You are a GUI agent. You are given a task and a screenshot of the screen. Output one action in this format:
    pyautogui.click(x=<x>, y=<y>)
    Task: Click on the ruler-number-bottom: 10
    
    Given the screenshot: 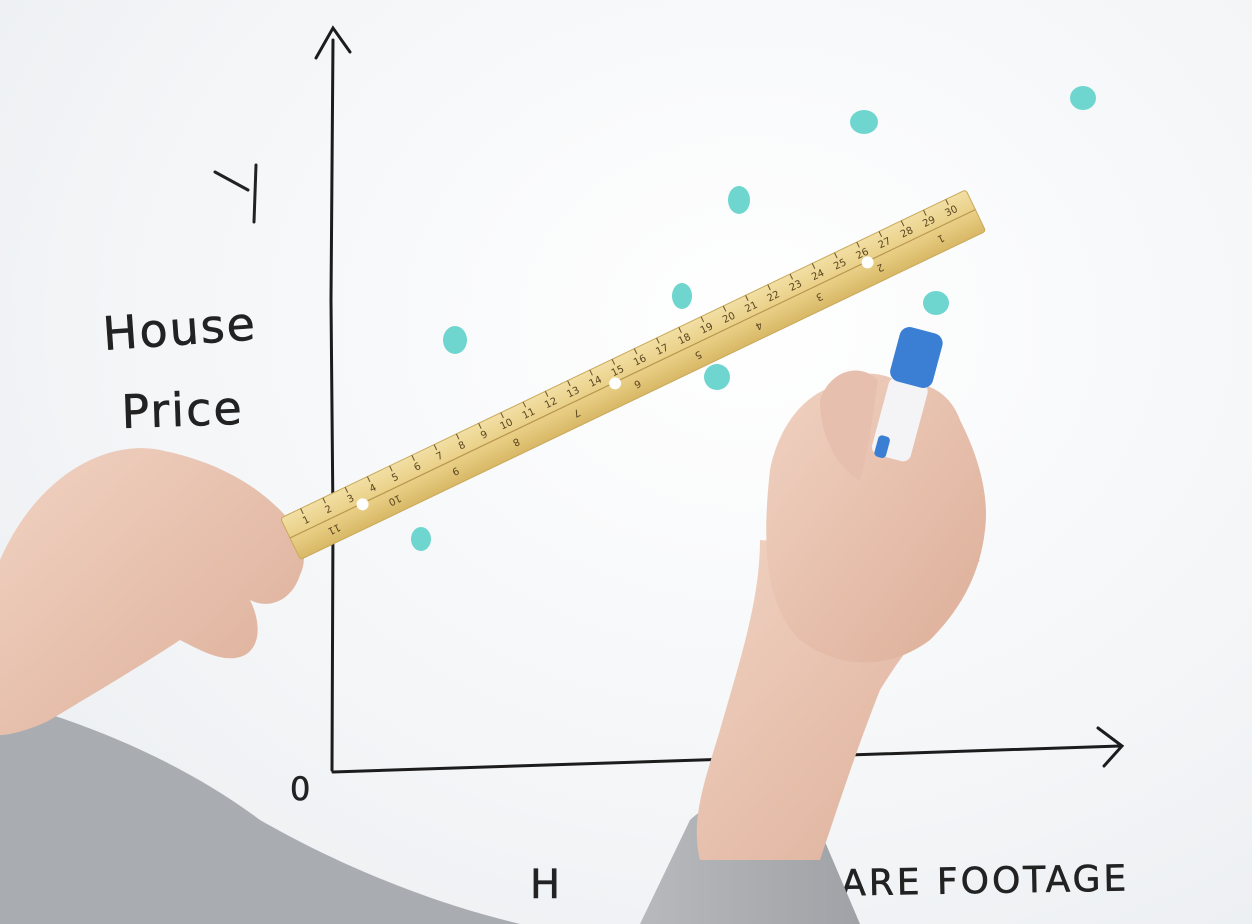 What is the action you would take?
    pyautogui.click(x=394, y=499)
    